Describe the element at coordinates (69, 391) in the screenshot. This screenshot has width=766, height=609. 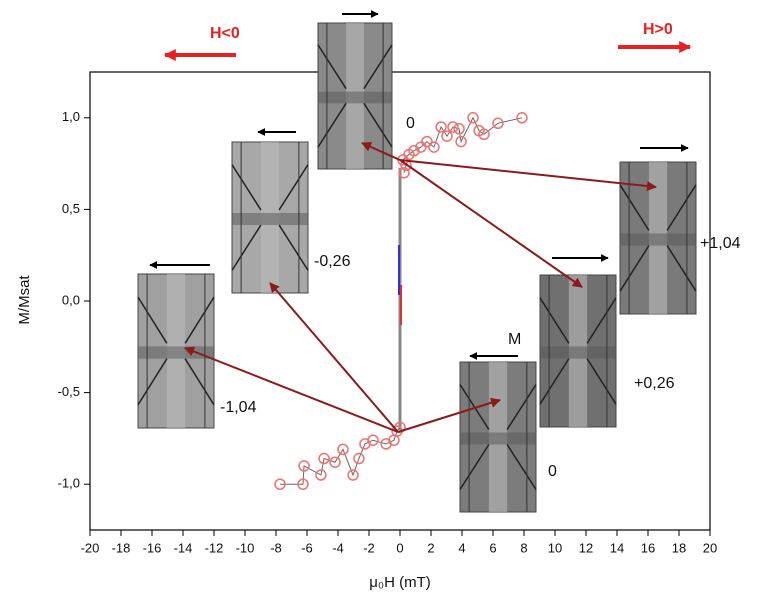
I see `y-tick-label: -0,5` at that location.